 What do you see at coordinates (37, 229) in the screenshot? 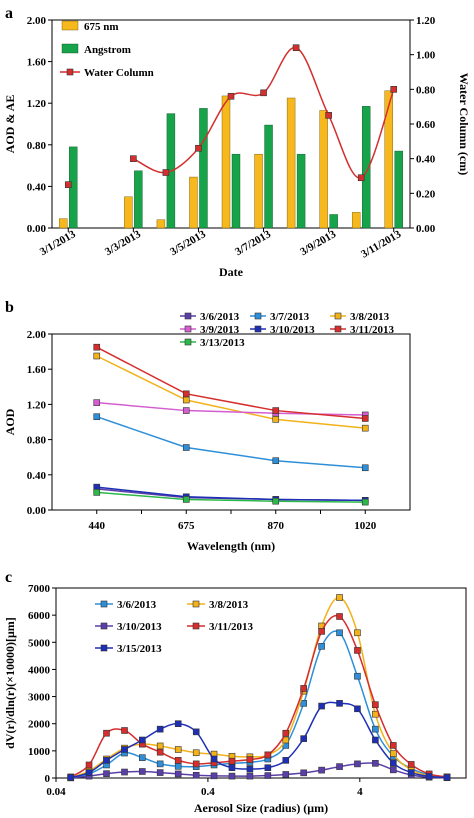
I see `y-tick-label-a: 0.00` at bounding box center [37, 229].